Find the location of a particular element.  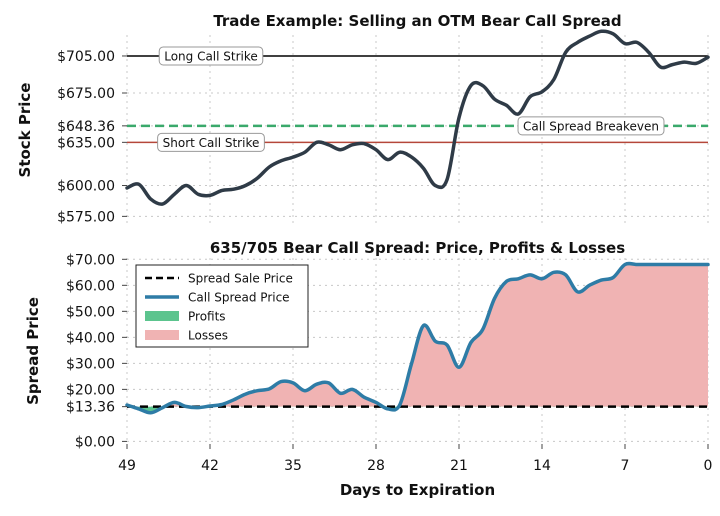

x-tick-label: 49 is located at coordinates (127, 466).